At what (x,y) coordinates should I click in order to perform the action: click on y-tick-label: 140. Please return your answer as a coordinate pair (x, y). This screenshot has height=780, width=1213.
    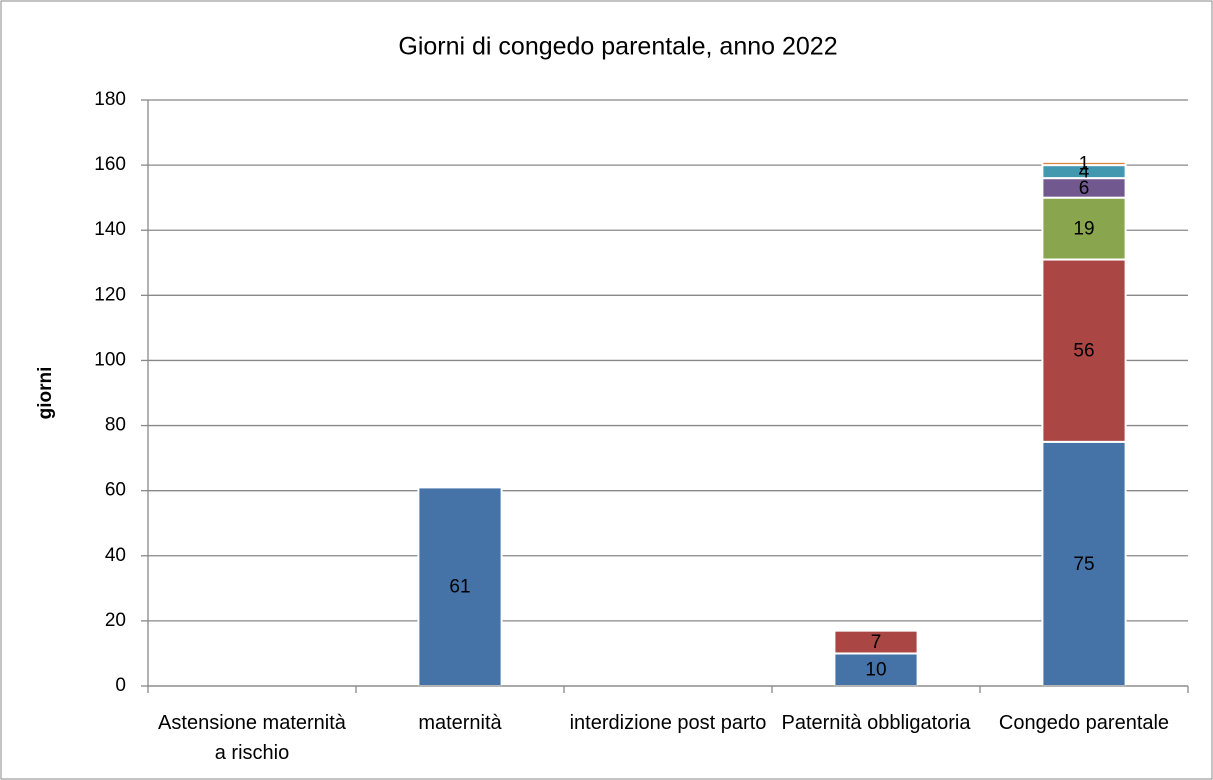
    Looking at the image, I should click on (110, 229).